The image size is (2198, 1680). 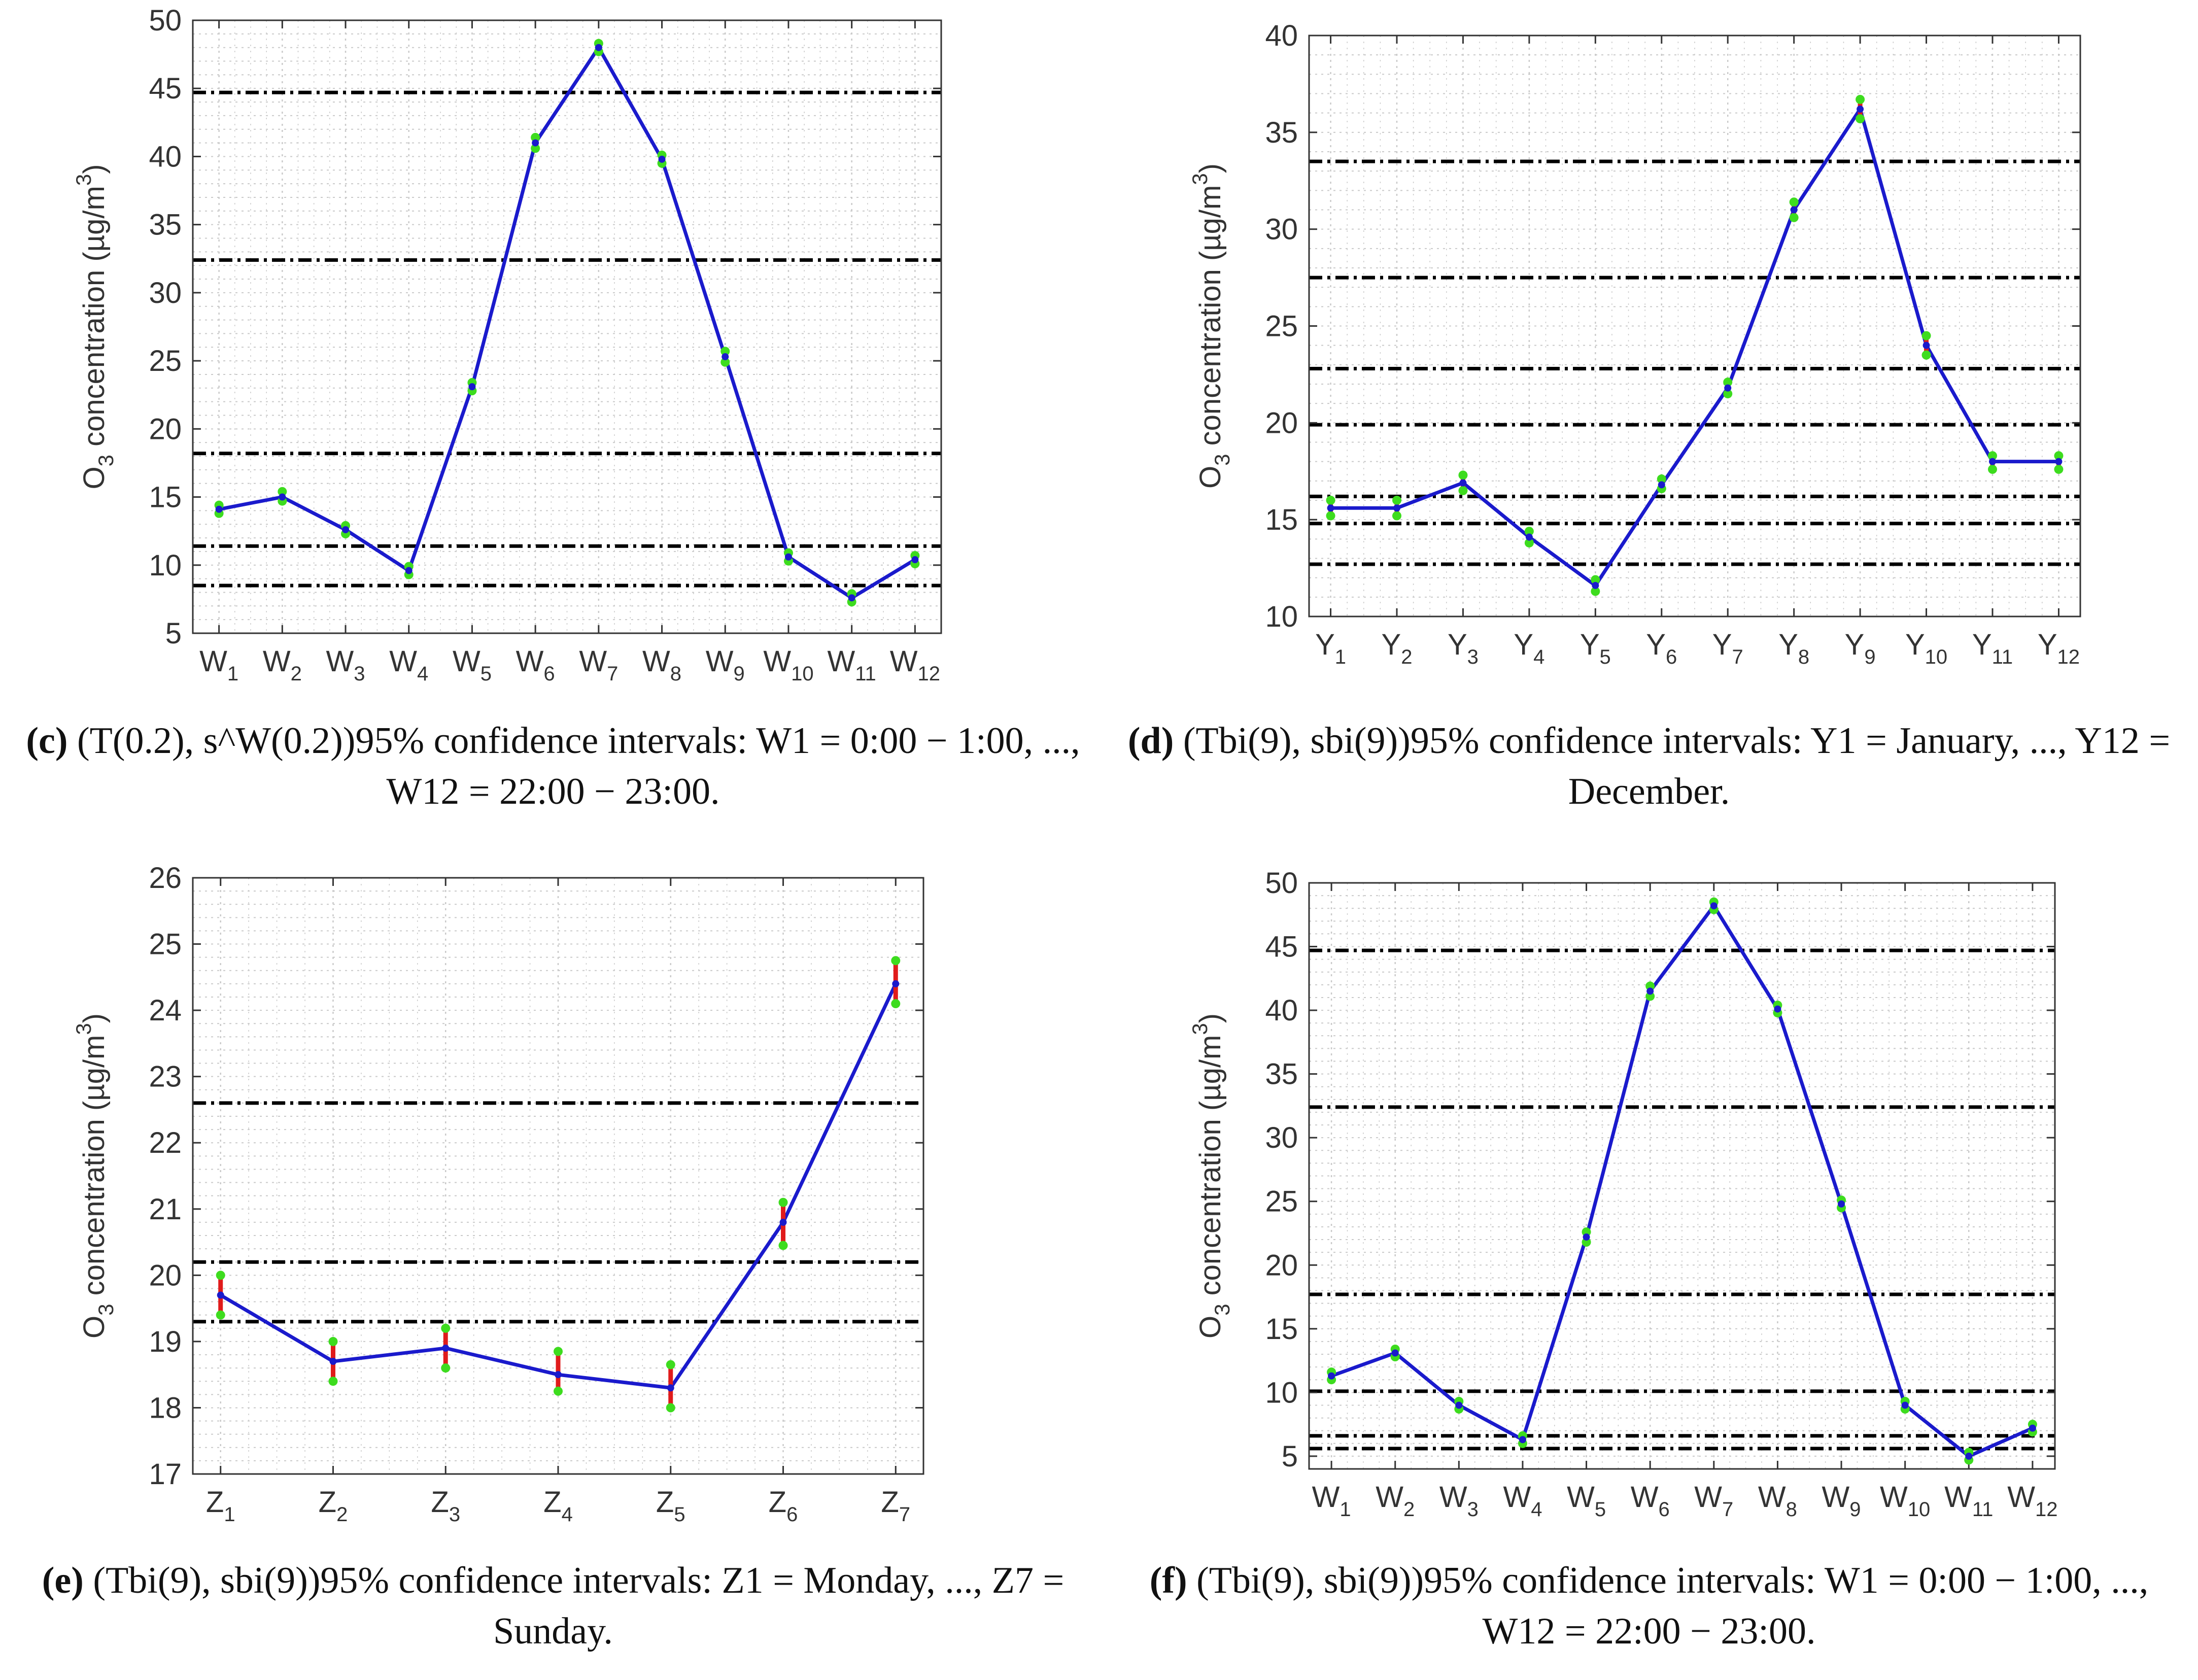 I want to click on x-tick-label: W12, so click(x=2032, y=1501).